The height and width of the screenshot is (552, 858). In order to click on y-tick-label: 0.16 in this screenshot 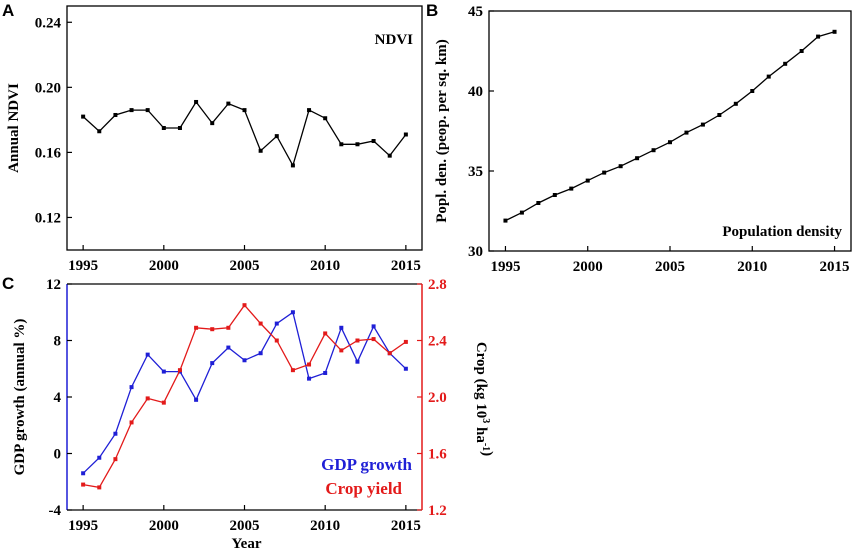, I will do `click(48, 153)`.